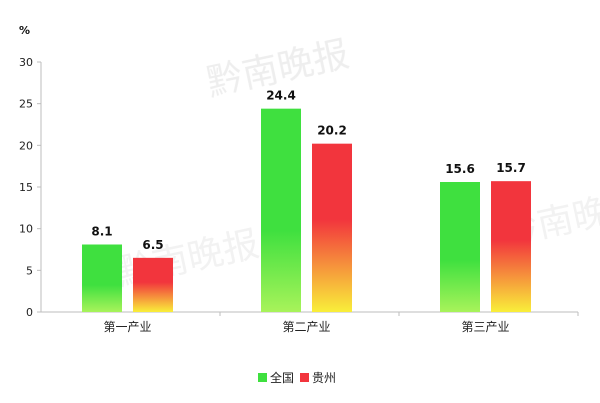 This screenshot has width=600, height=403. What do you see at coordinates (306, 327) in the screenshot?
I see `x-category-label: 第二产业` at bounding box center [306, 327].